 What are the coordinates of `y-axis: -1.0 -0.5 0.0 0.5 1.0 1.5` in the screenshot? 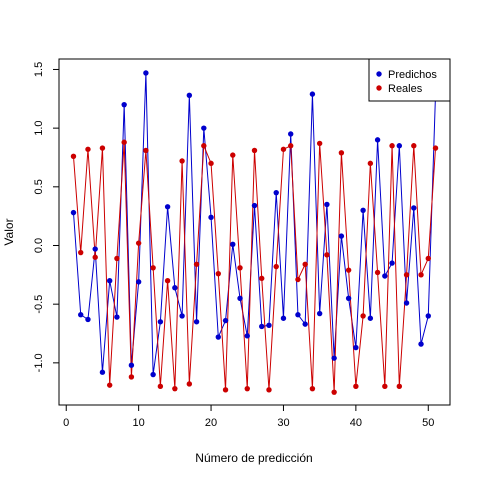 It's located at (46, 217).